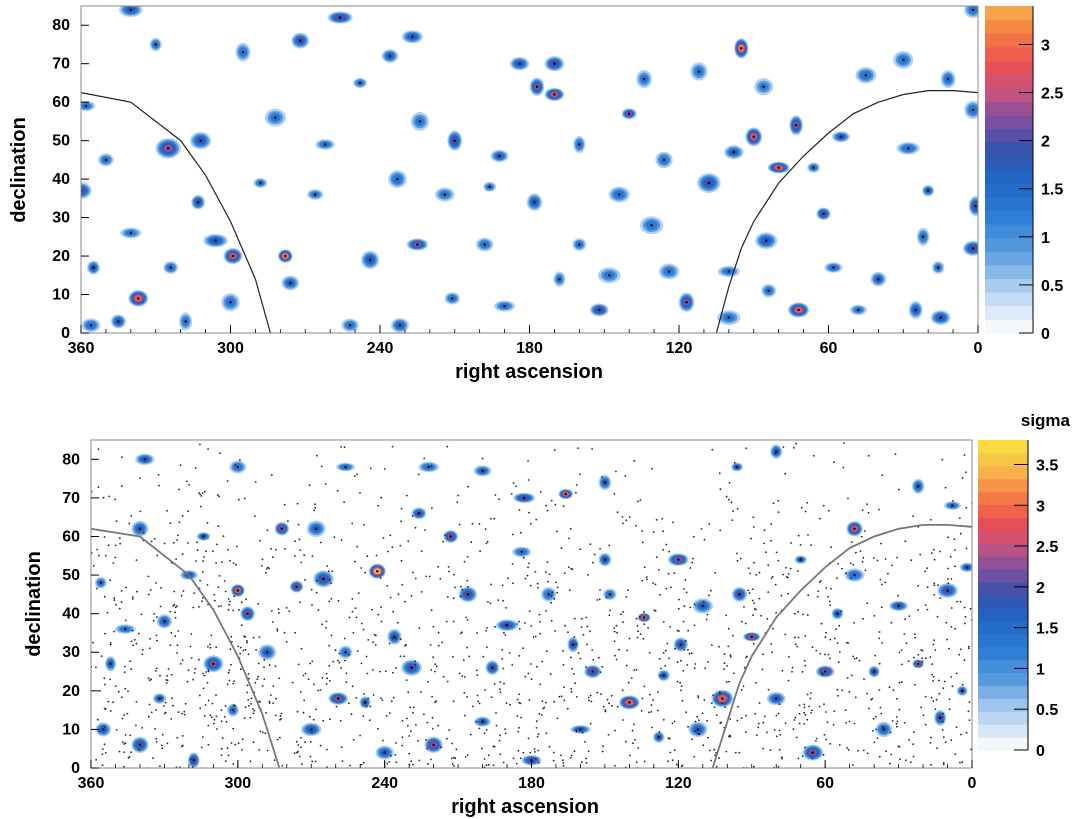 This screenshot has width=1077, height=819. What do you see at coordinates (91, 783) in the screenshot?
I see `x-tick-label: 360` at bounding box center [91, 783].